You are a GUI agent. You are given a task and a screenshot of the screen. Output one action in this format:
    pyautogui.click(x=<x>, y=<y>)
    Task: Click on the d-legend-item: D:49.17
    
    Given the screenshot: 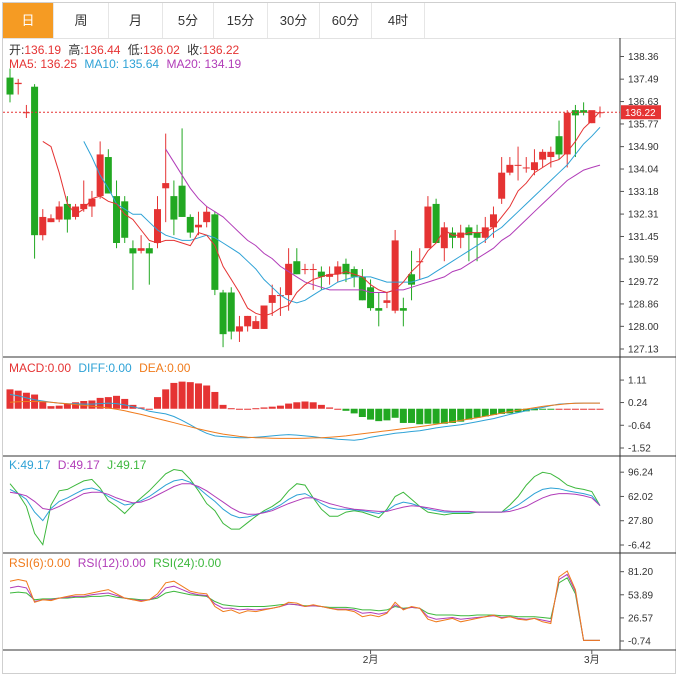 What is the action you would take?
    pyautogui.click(x=79, y=465)
    